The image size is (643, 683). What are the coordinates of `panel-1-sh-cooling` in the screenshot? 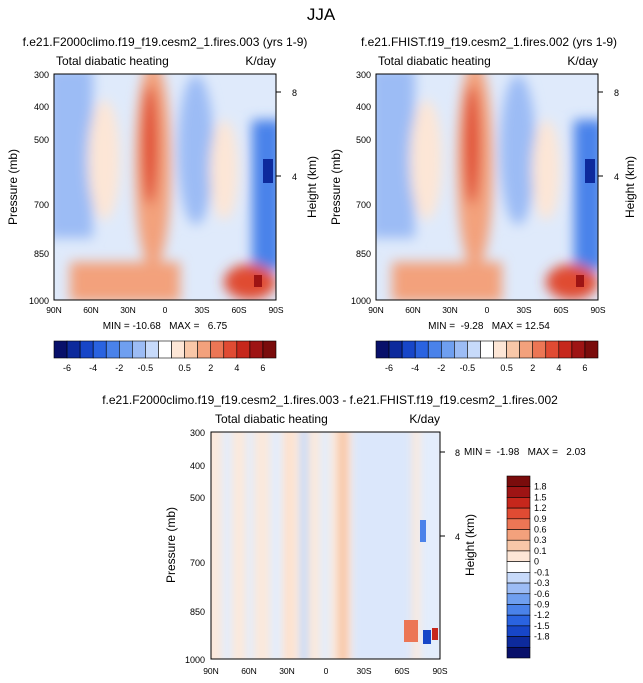 It's located at (196, 150).